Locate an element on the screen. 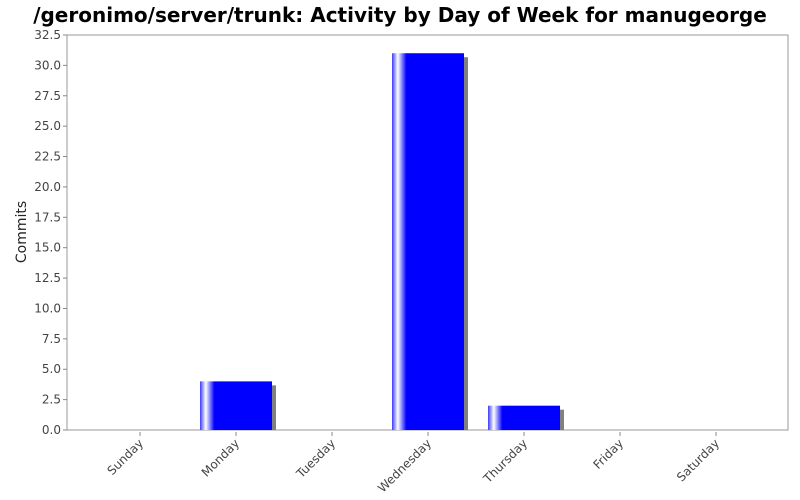 The width and height of the screenshot is (800, 500). x-tick-label-thursday: Thursday is located at coordinates (505, 461).